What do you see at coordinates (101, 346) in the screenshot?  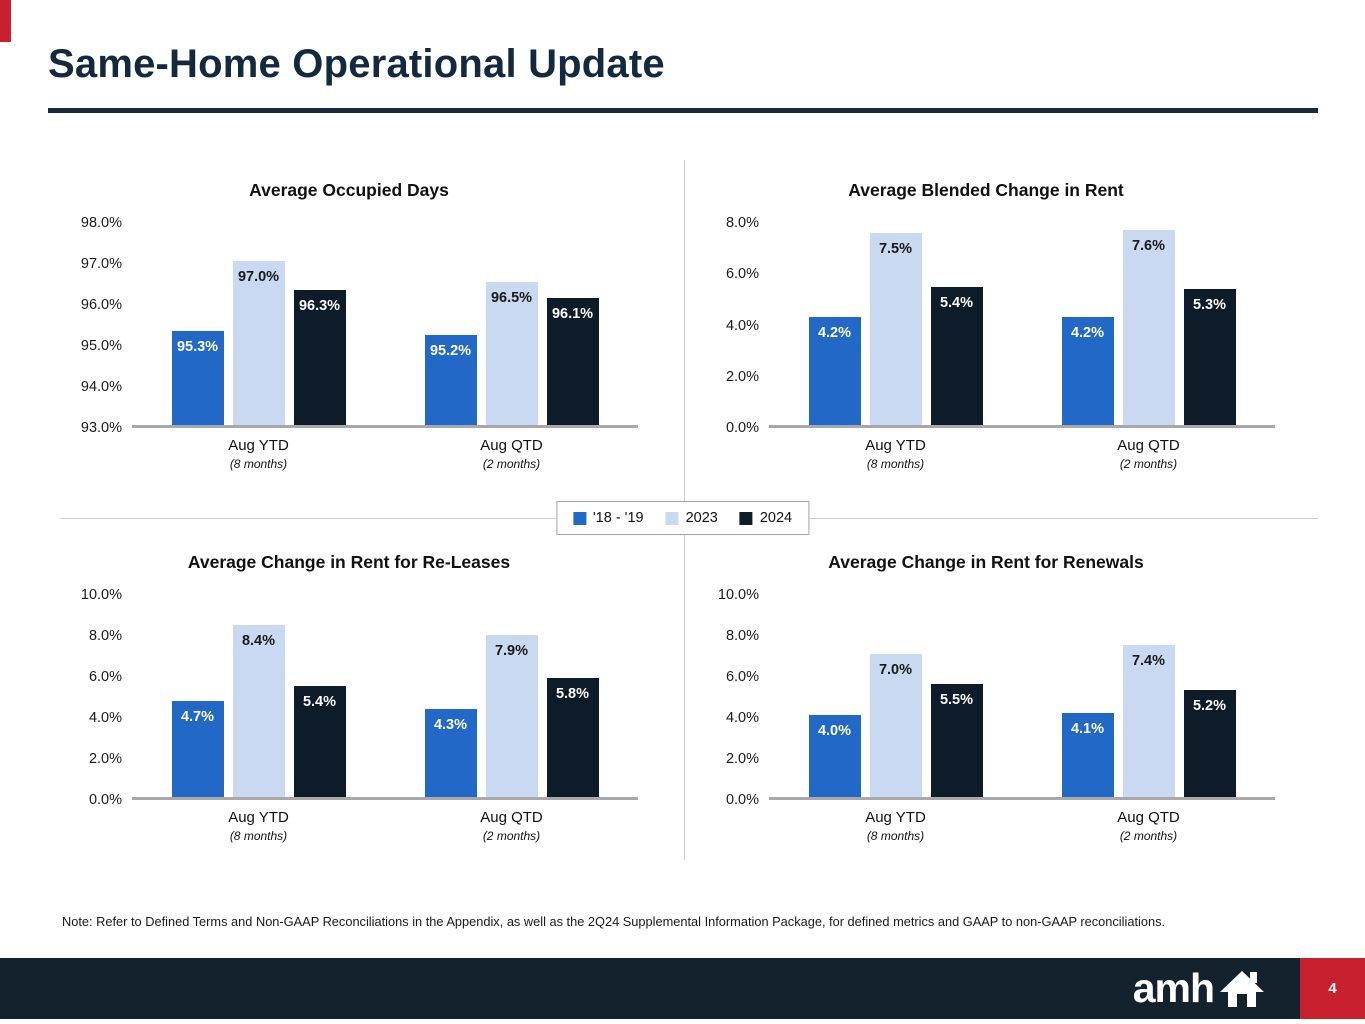 I see `y-tick-label: 95.0%` at bounding box center [101, 346].